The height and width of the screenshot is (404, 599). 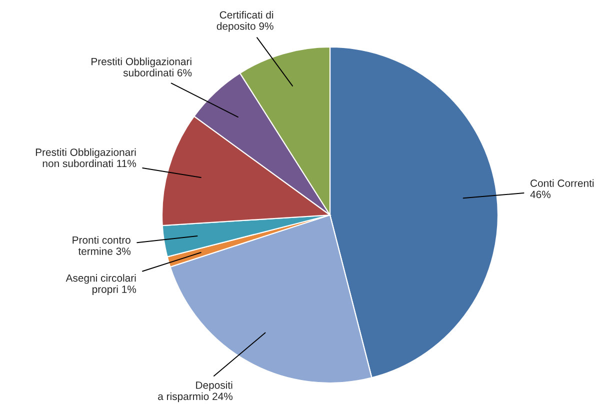 What do you see at coordinates (101, 245) in the screenshot?
I see `slice-label: Pronti contro termine 3%` at bounding box center [101, 245].